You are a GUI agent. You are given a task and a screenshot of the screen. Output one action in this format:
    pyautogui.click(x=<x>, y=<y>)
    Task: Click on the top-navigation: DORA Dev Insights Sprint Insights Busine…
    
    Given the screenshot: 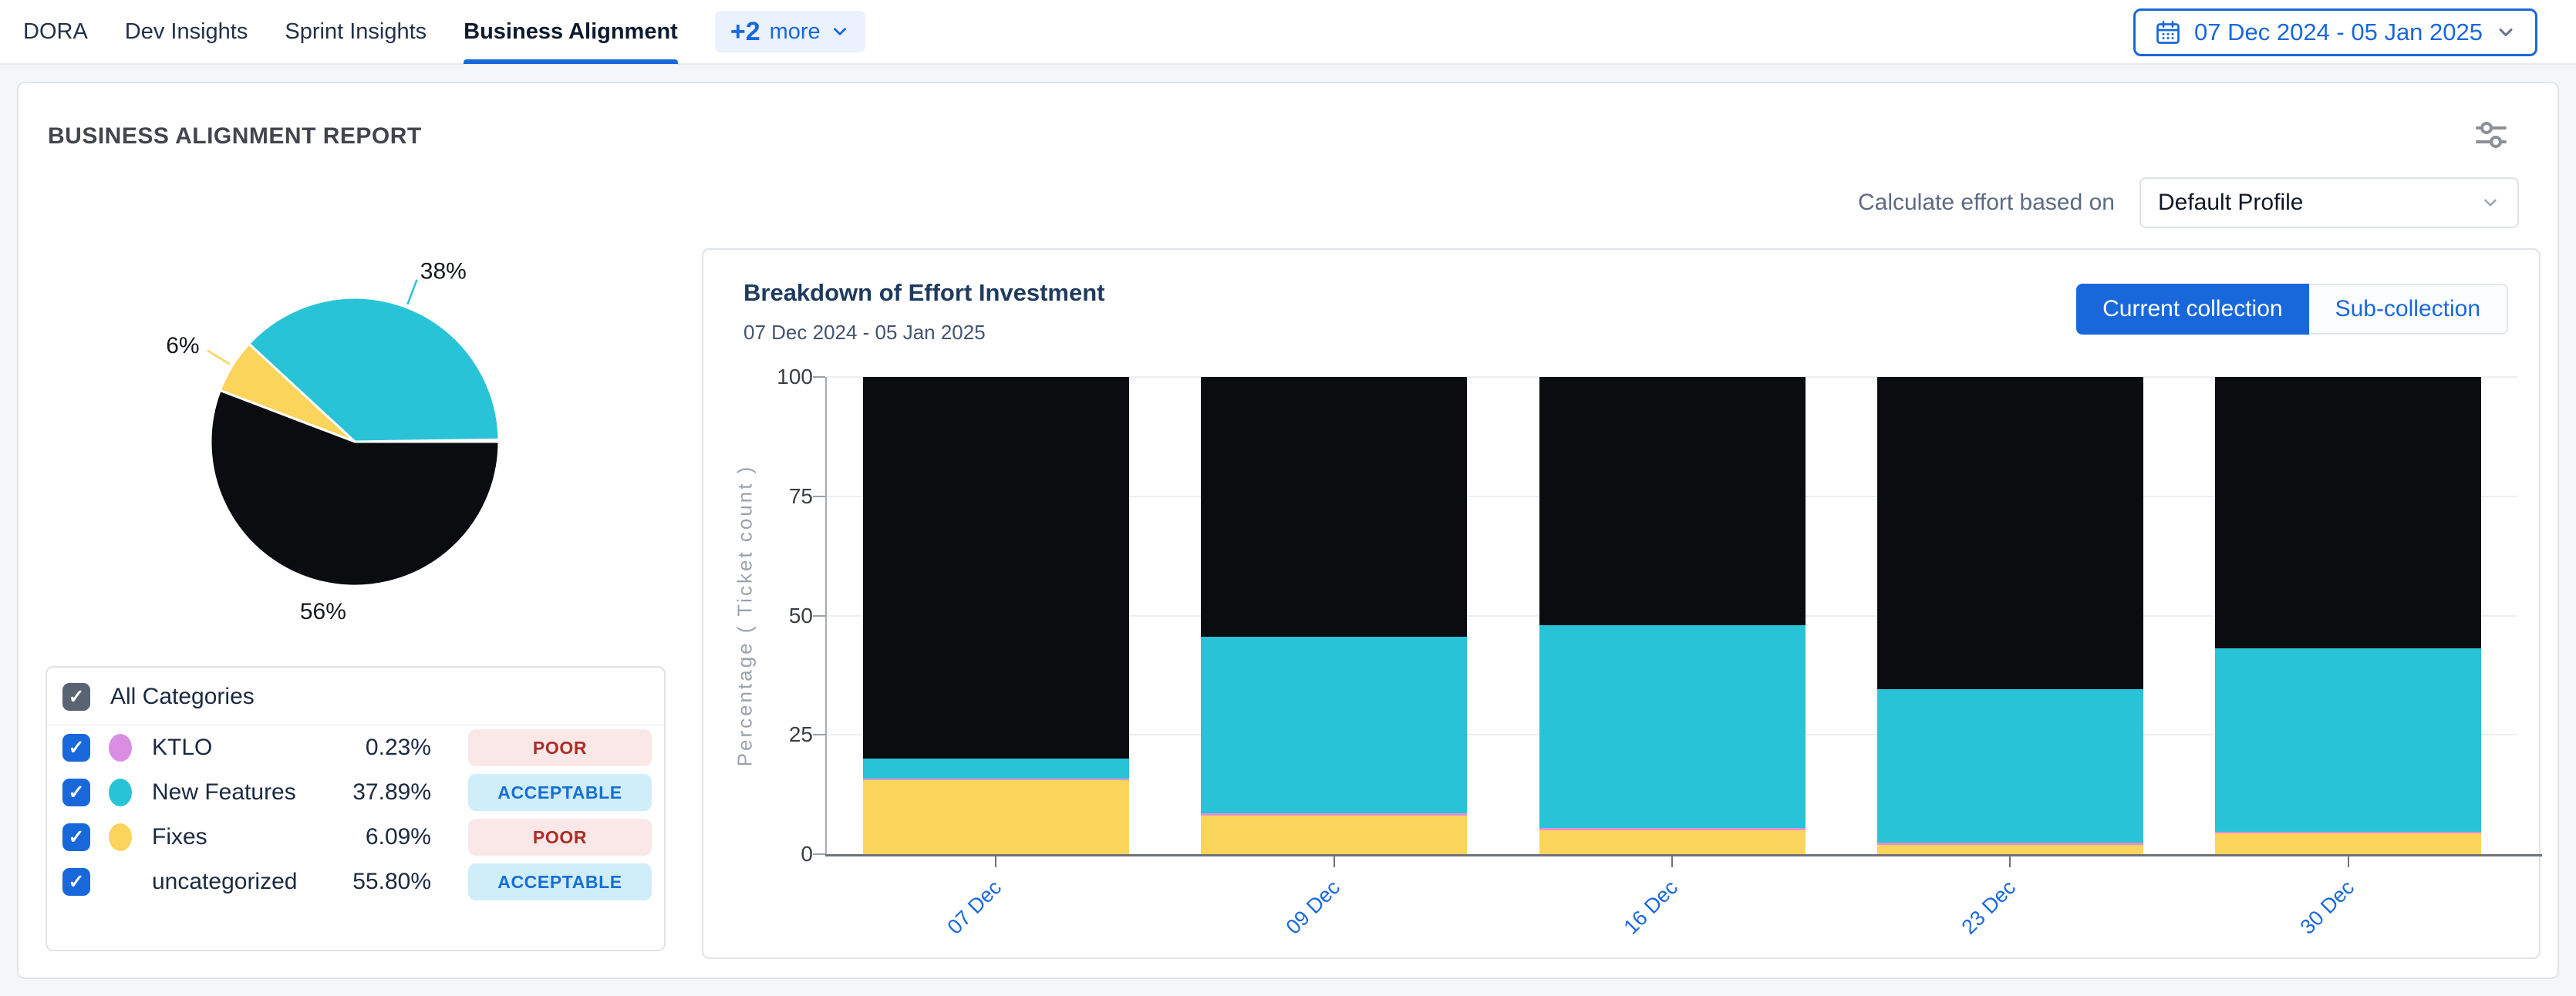 What is the action you would take?
    pyautogui.click(x=1288, y=32)
    